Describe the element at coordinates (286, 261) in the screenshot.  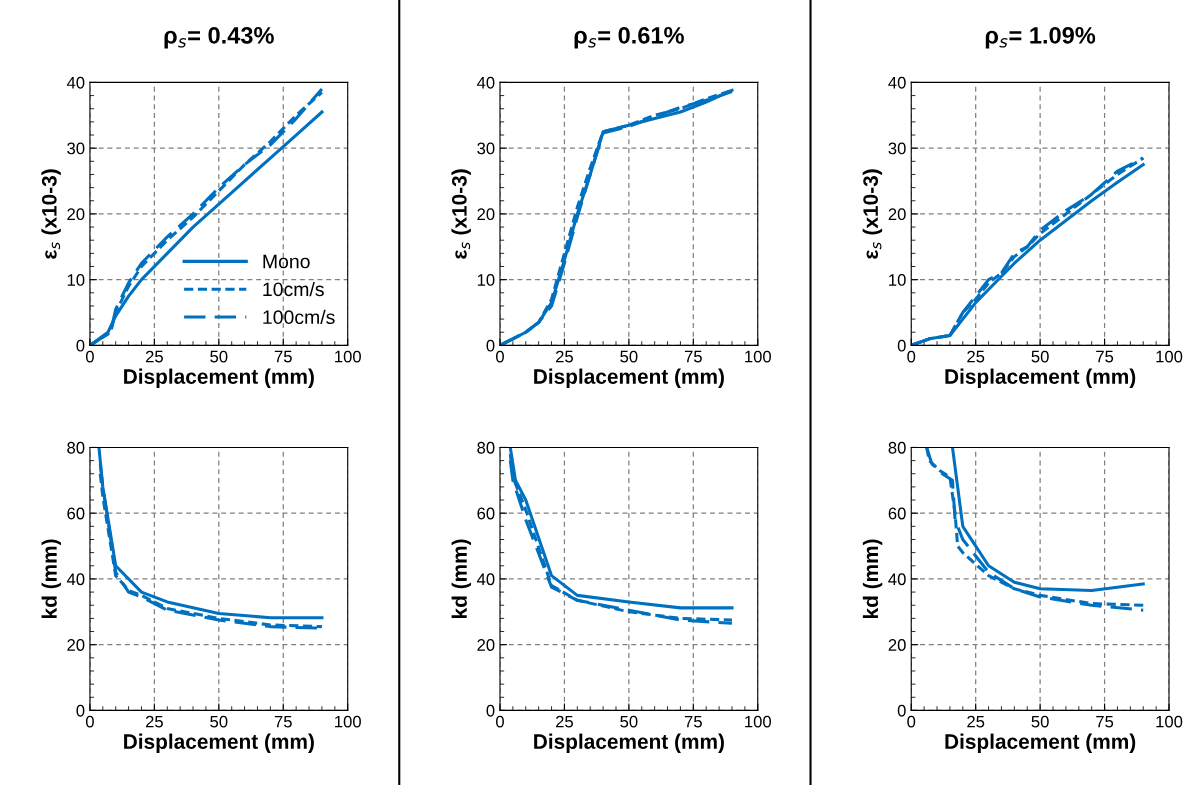
I see `legend-label: Mono` at that location.